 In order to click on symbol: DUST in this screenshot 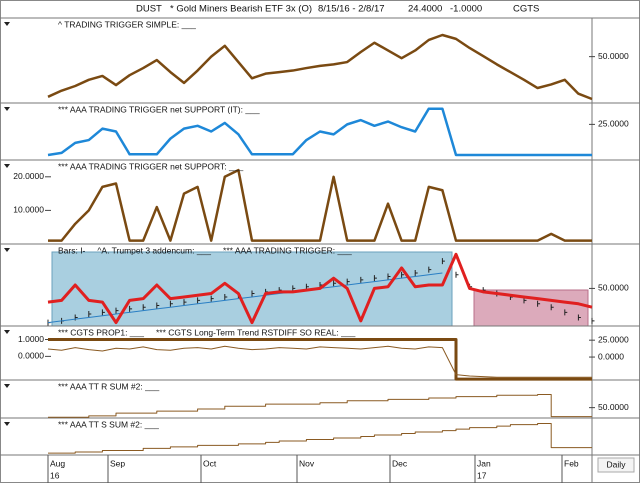, I will do `click(149, 9)`.